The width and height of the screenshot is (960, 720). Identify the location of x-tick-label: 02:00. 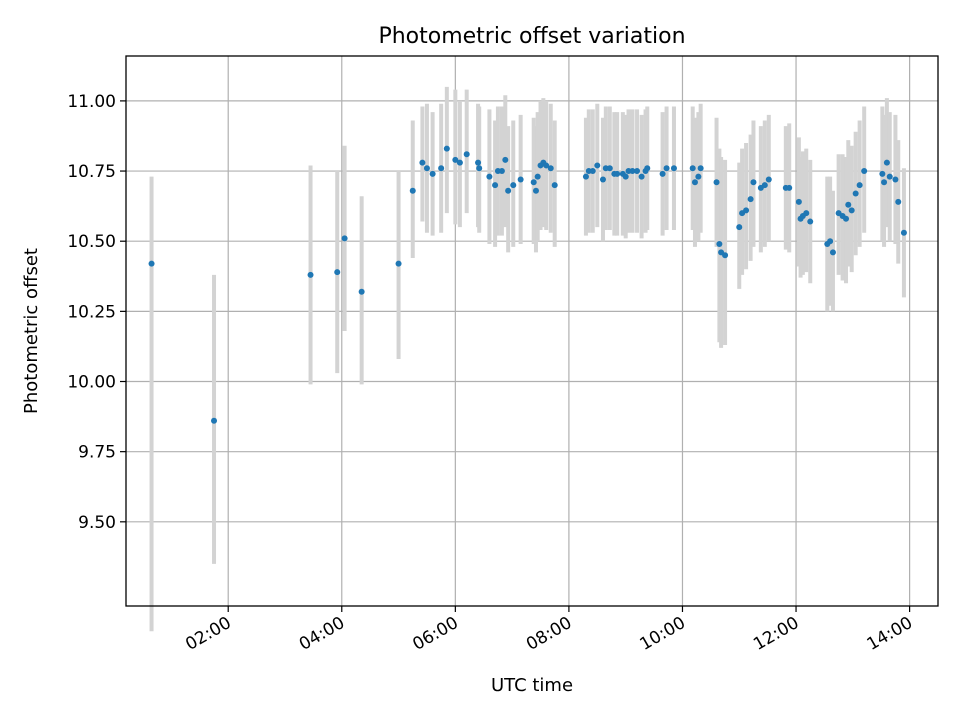
(208, 634).